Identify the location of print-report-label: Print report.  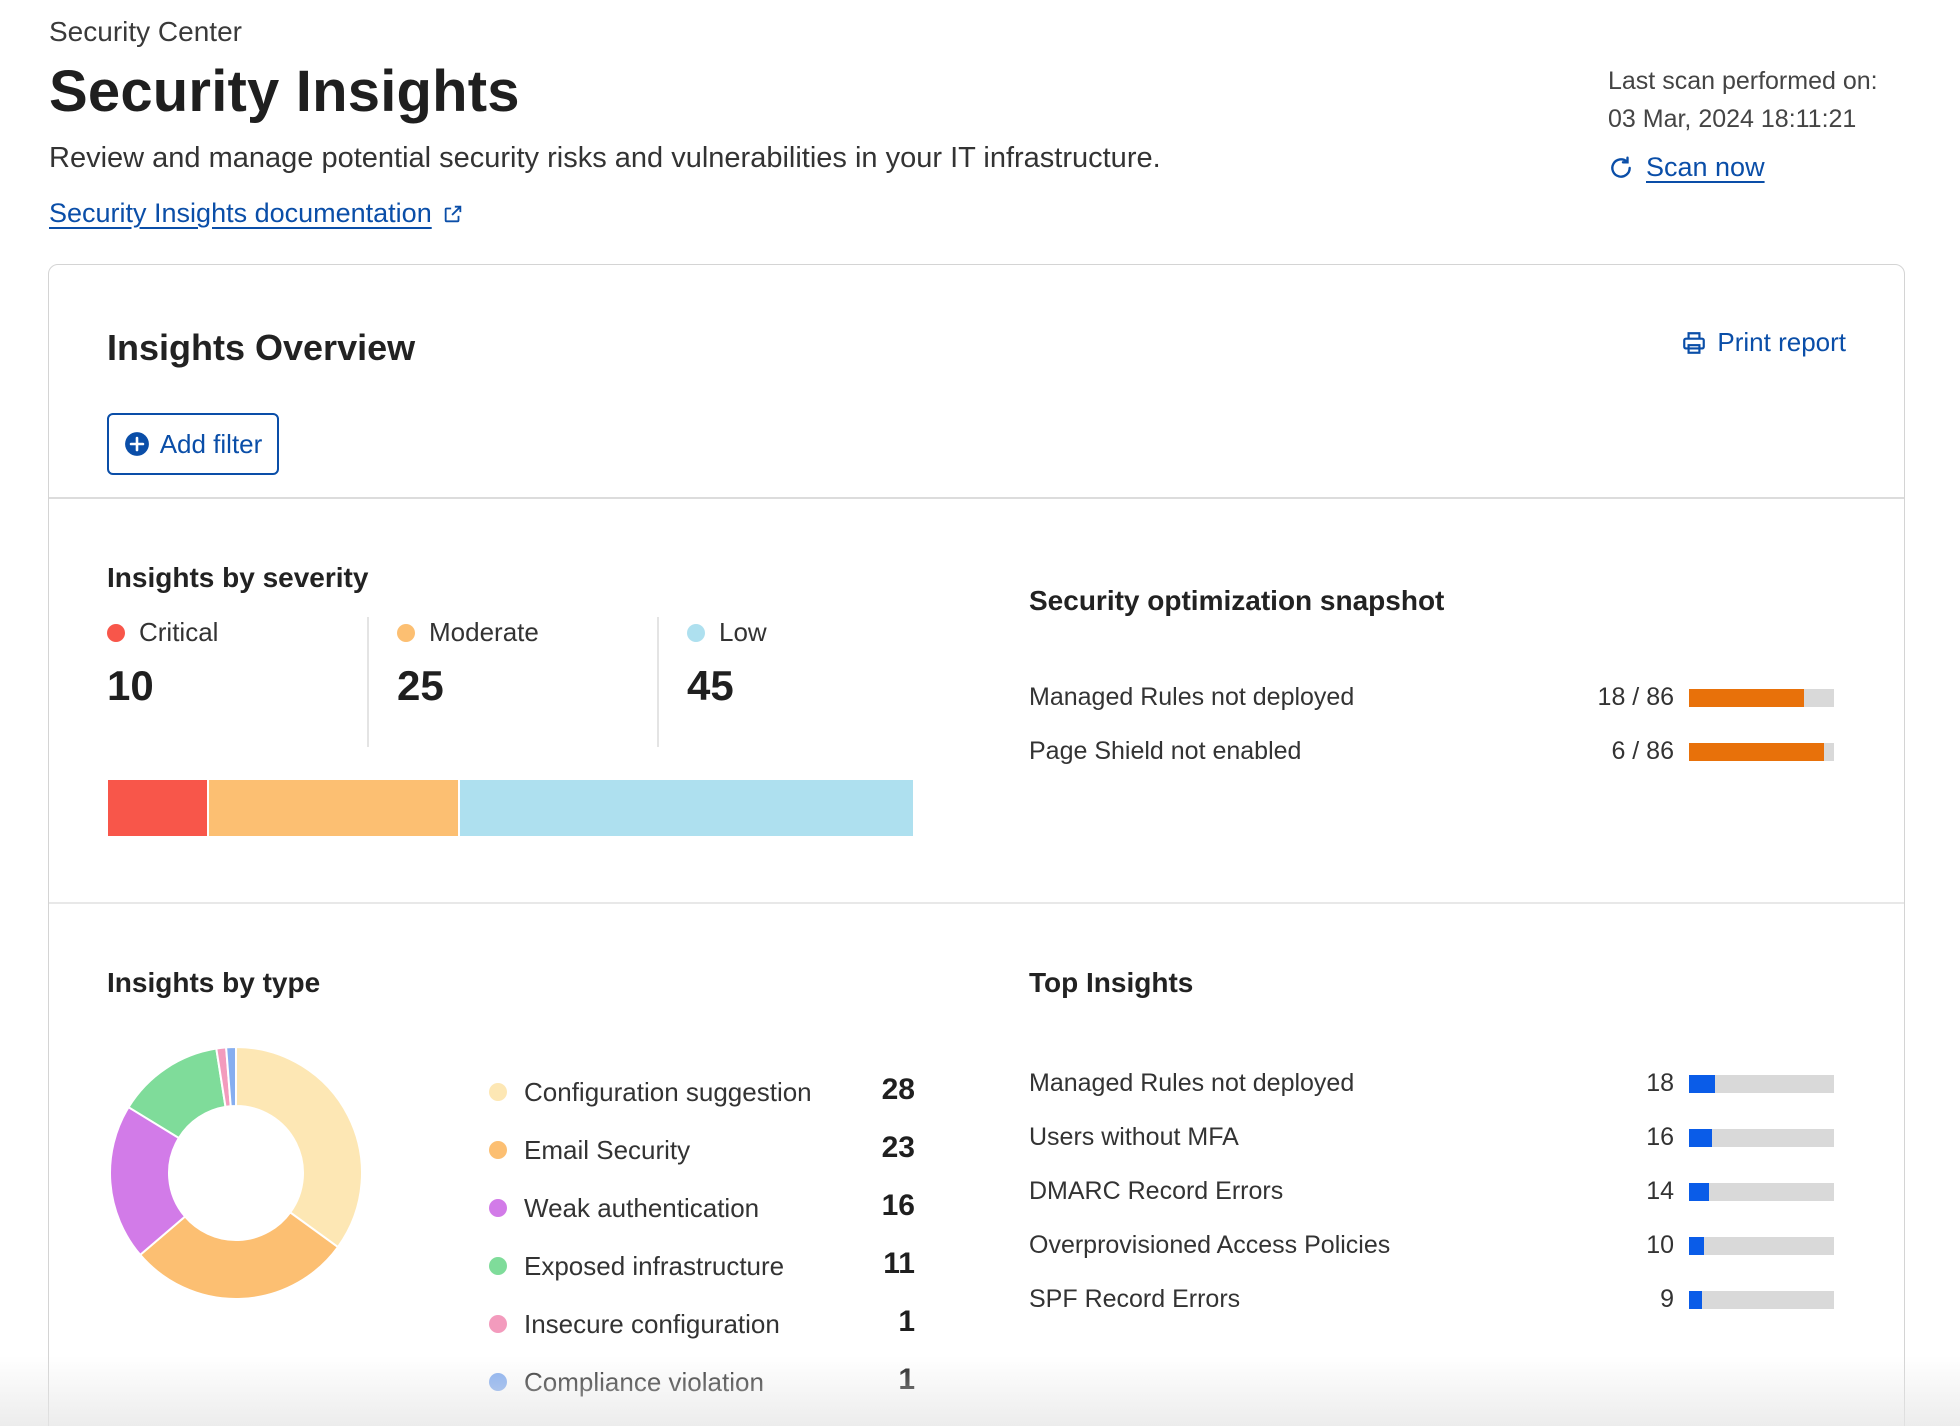
(1781, 342).